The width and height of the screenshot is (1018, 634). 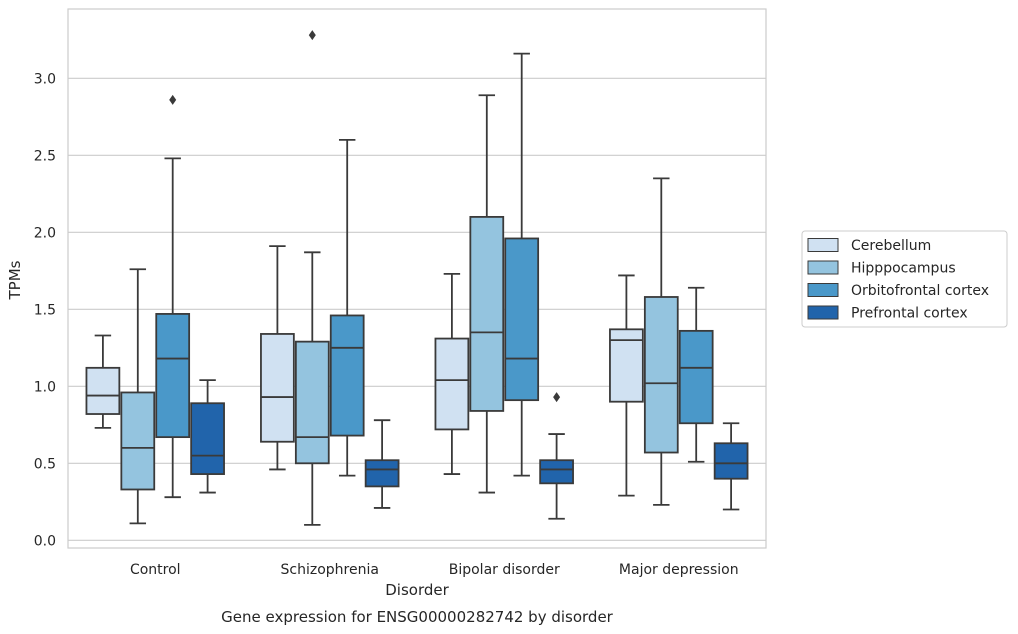 What do you see at coordinates (679, 570) in the screenshot?
I see `x-tick-label: Major depression` at bounding box center [679, 570].